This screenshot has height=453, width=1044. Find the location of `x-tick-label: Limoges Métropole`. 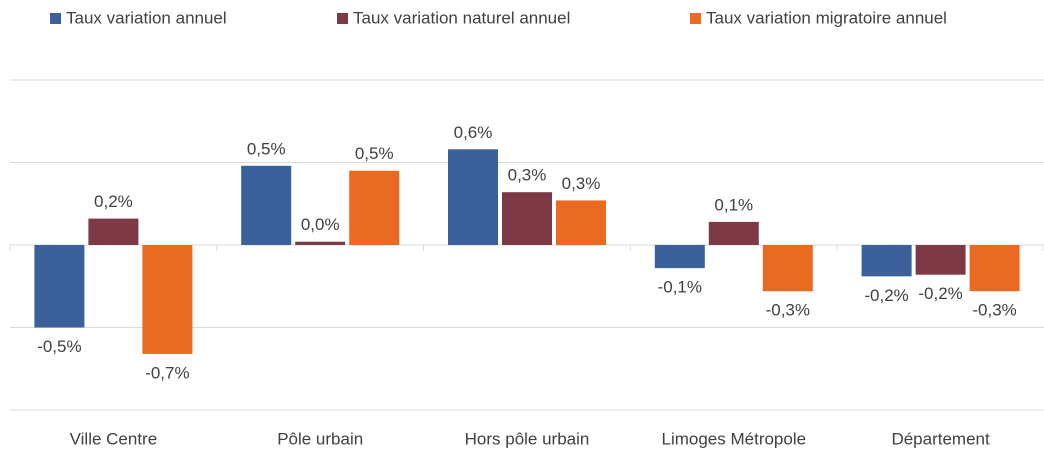

x-tick-label: Limoges Métropole is located at coordinates (734, 438).